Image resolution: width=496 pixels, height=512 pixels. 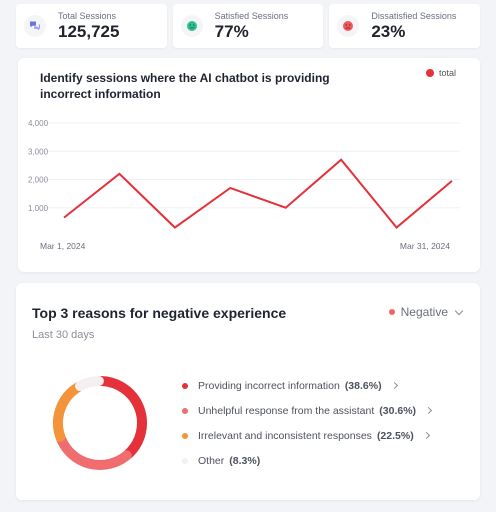 I want to click on legend-dot, so click(x=429, y=73).